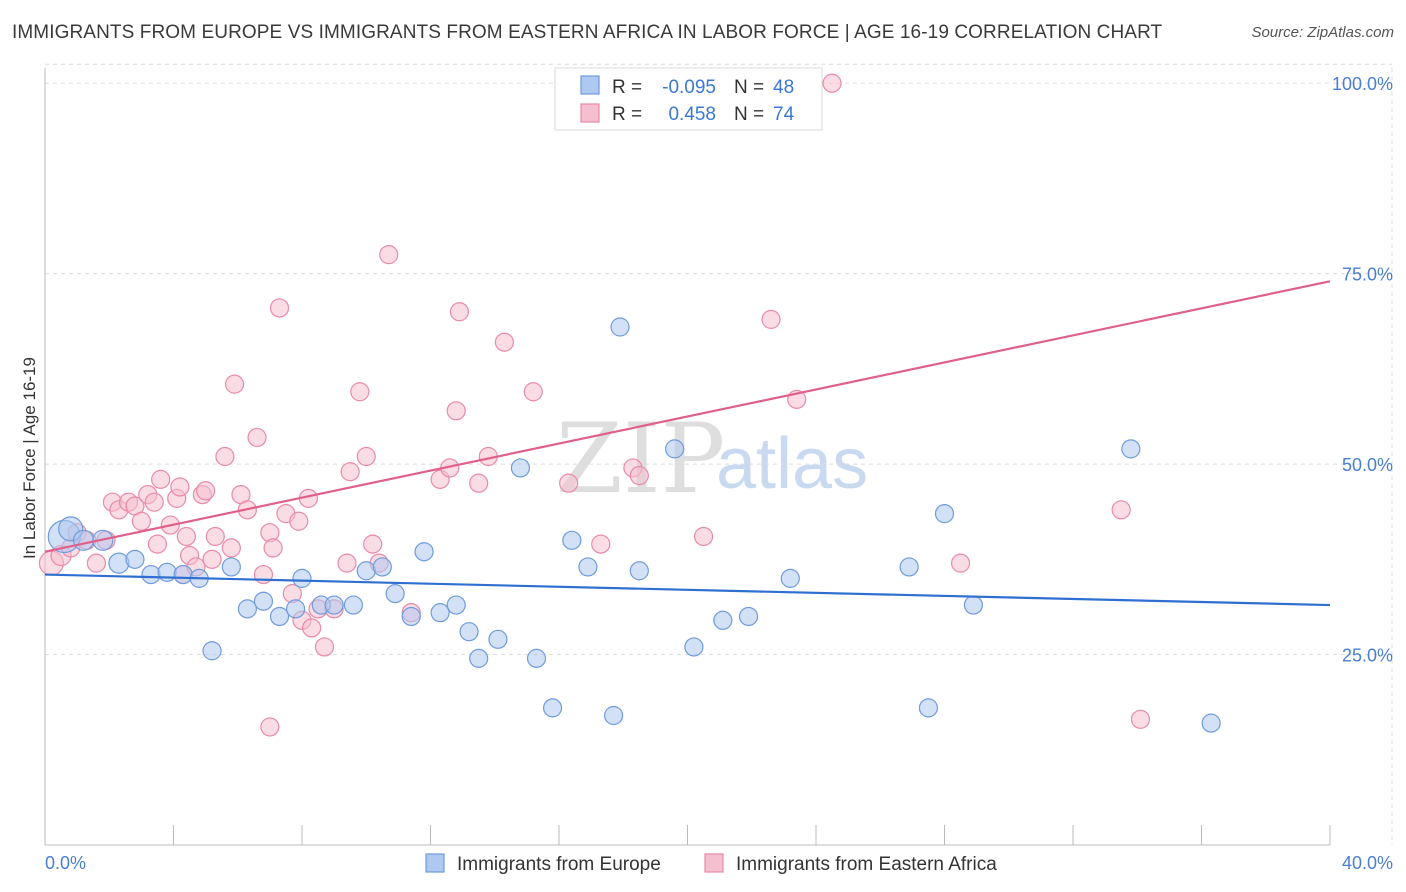 This screenshot has height=892, width=1406. What do you see at coordinates (783, 87) in the screenshot?
I see `legend-n-value-europe: 48` at bounding box center [783, 87].